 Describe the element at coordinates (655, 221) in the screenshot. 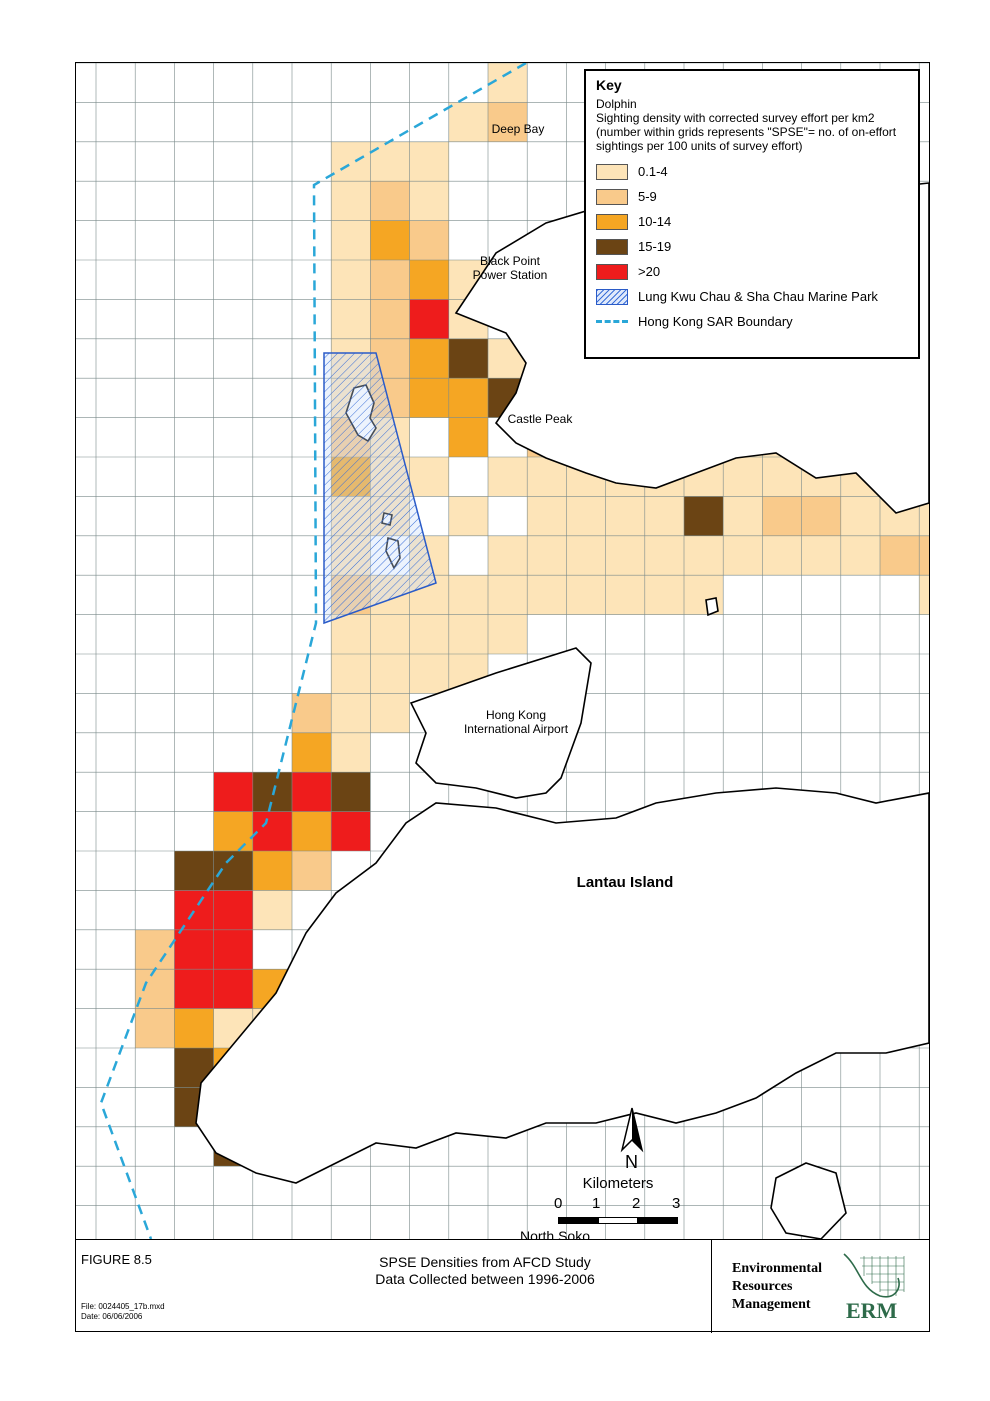

I see `legend-class-label: 10-14` at that location.